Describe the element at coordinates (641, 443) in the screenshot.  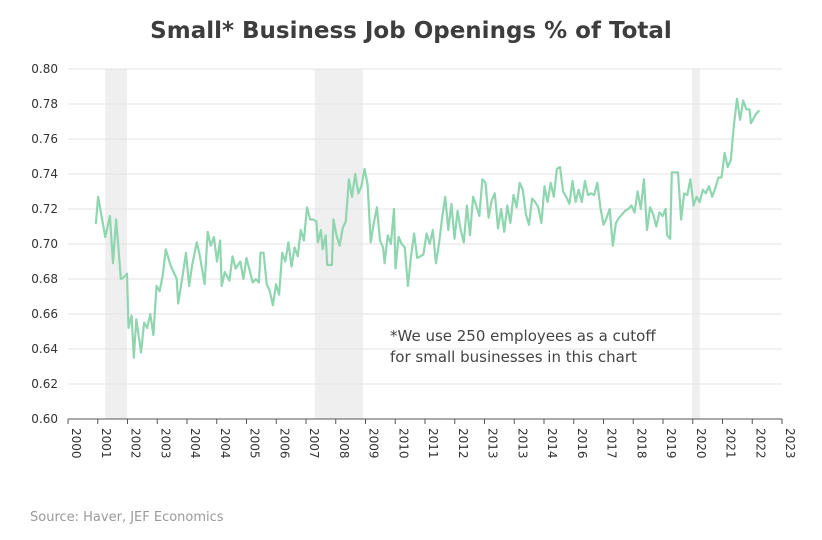
I see `x-tick-label: 2018` at that location.